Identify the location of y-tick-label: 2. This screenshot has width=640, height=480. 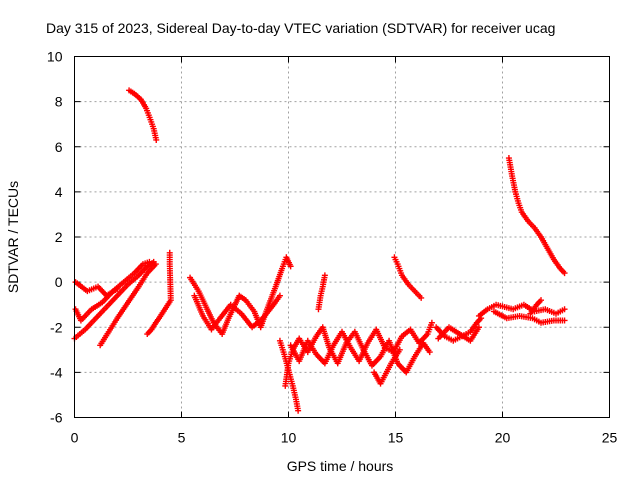
(59, 237).